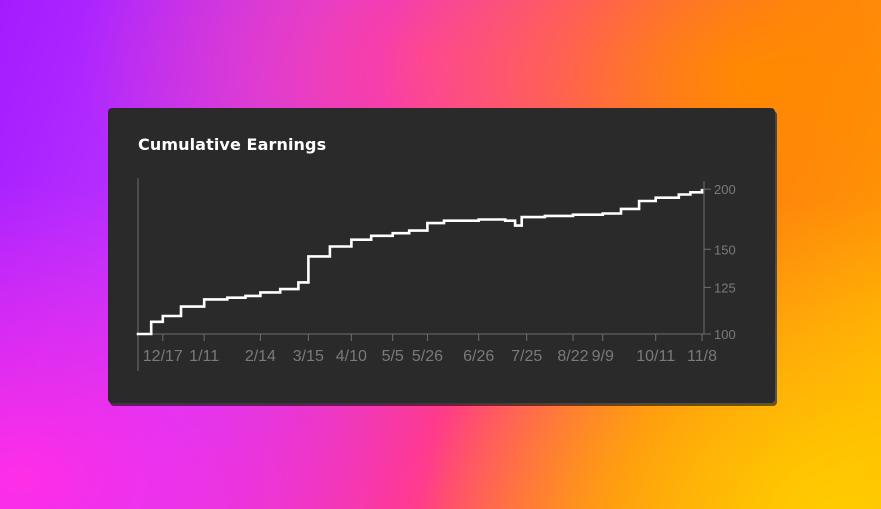 This screenshot has width=881, height=509. I want to click on x-tick-label: 6/26, so click(478, 356).